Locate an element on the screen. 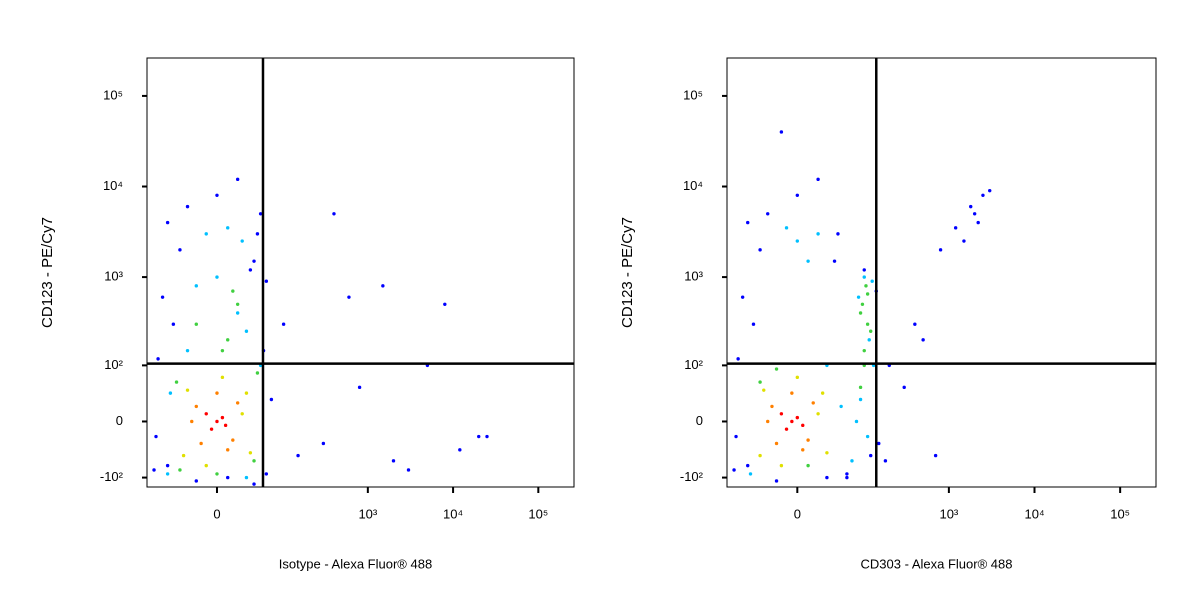  x-tick-label: 0 is located at coordinates (797, 513).